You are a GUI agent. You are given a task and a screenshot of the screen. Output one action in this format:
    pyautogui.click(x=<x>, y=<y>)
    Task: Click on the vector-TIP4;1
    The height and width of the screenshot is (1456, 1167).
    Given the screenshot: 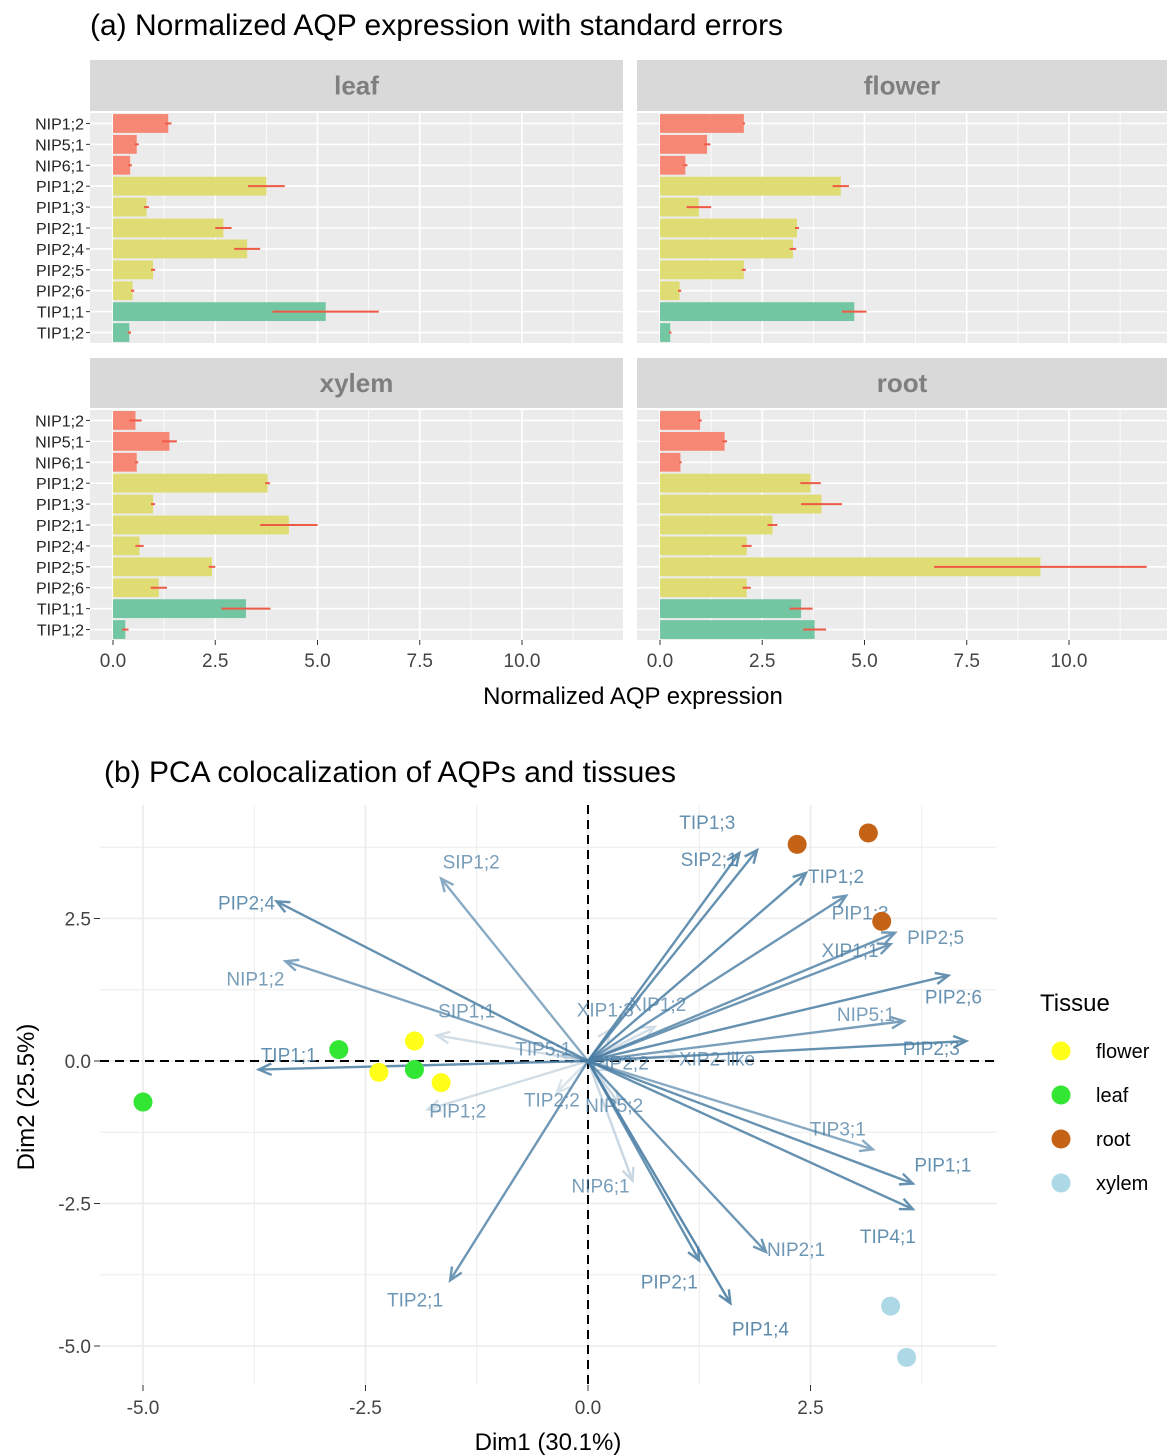 What is the action you would take?
    pyautogui.click(x=751, y=1135)
    